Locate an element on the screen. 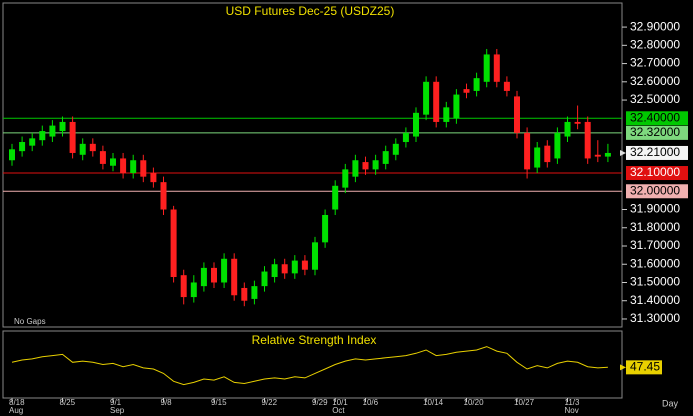 The image size is (693, 416). last-price-marker is located at coordinates (623, 152).